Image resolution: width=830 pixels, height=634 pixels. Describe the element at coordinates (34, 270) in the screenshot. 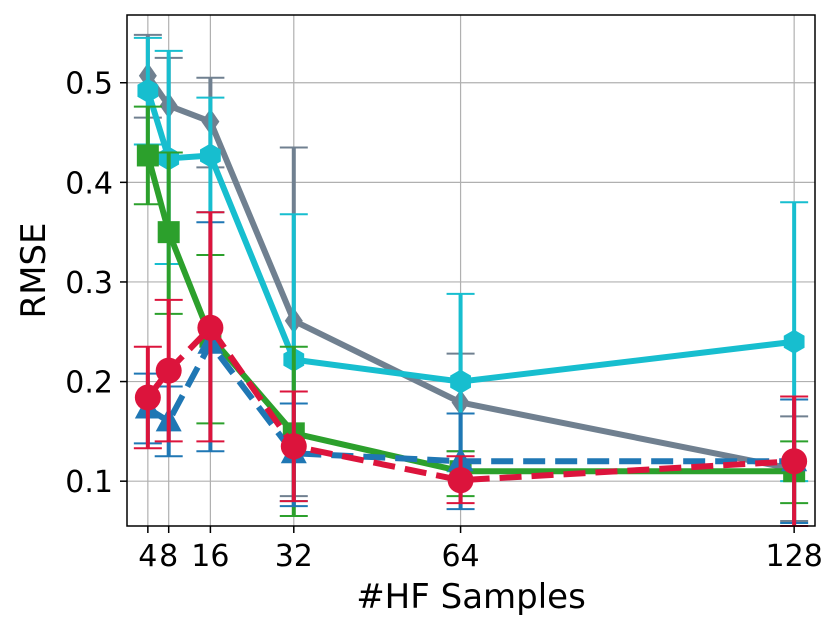

I see `y-axis-label: RMSE` at that location.